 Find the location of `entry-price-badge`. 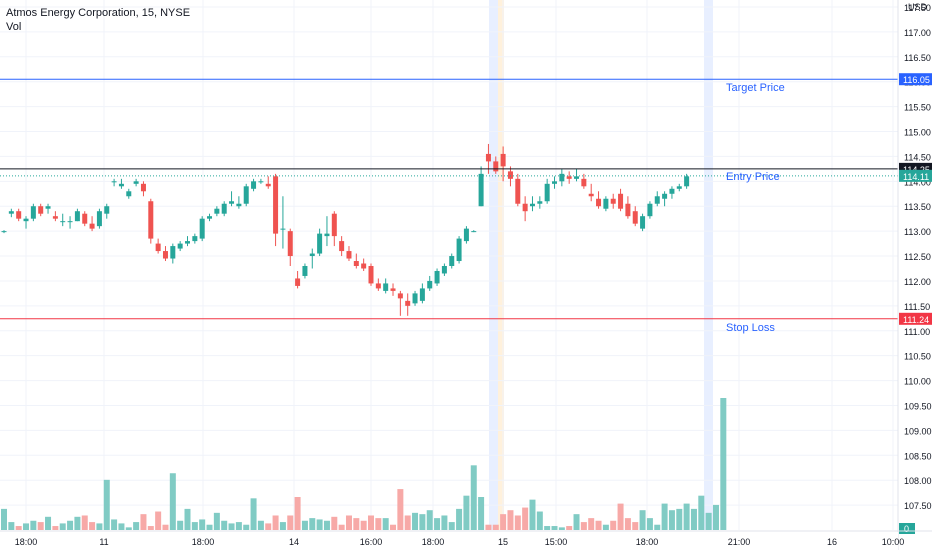

entry-price-badge is located at coordinates (915, 175).